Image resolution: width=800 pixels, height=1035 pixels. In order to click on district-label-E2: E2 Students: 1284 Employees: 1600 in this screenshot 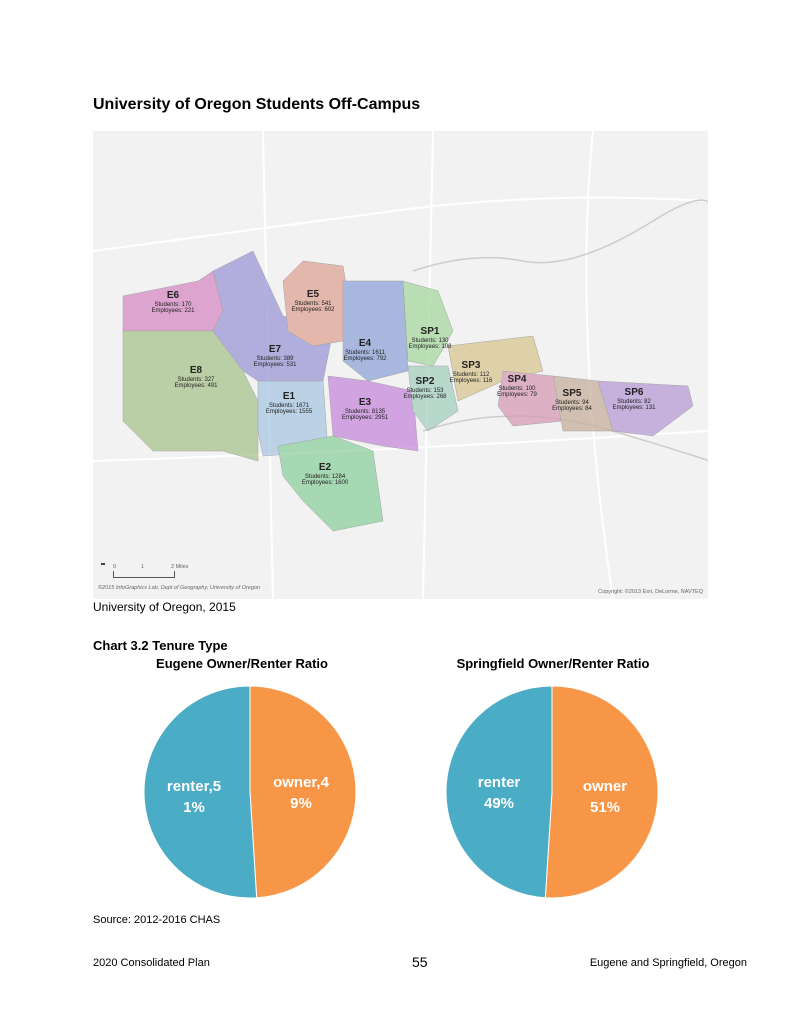, I will do `click(325, 474)`.